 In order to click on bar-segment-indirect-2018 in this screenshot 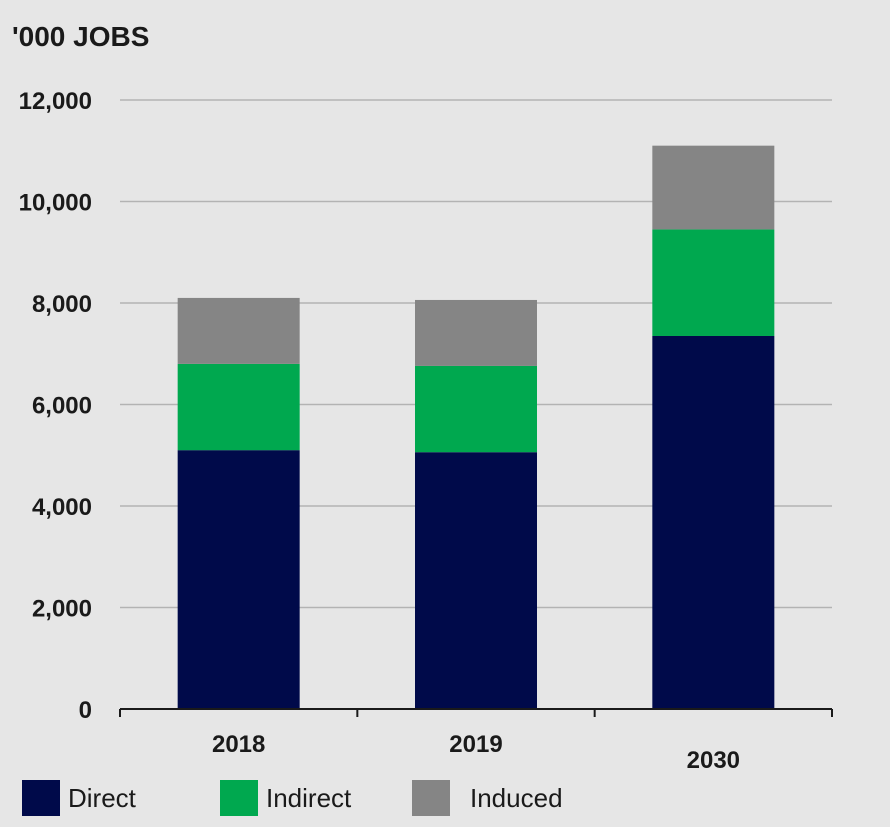, I will do `click(238, 407)`.